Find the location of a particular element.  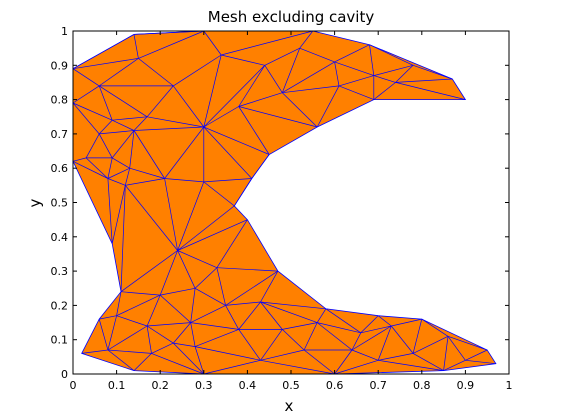

x-tick-label: 0 is located at coordinates (73, 385).